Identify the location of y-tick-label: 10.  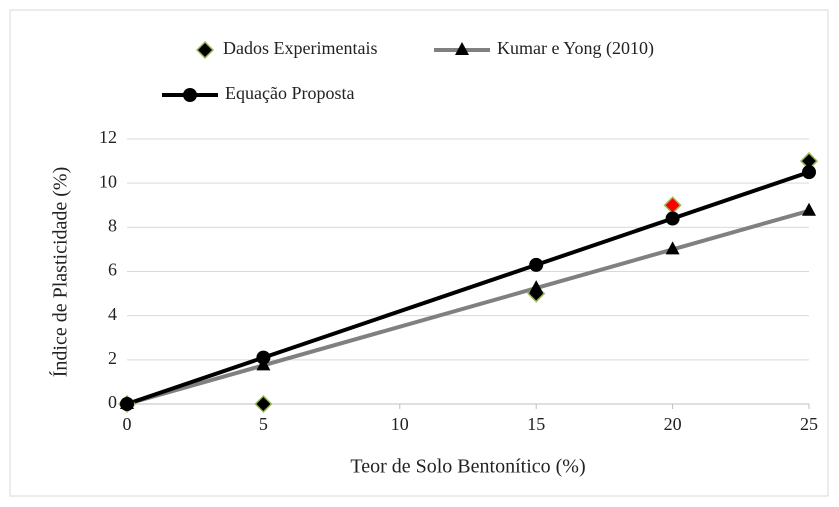
(108, 181).